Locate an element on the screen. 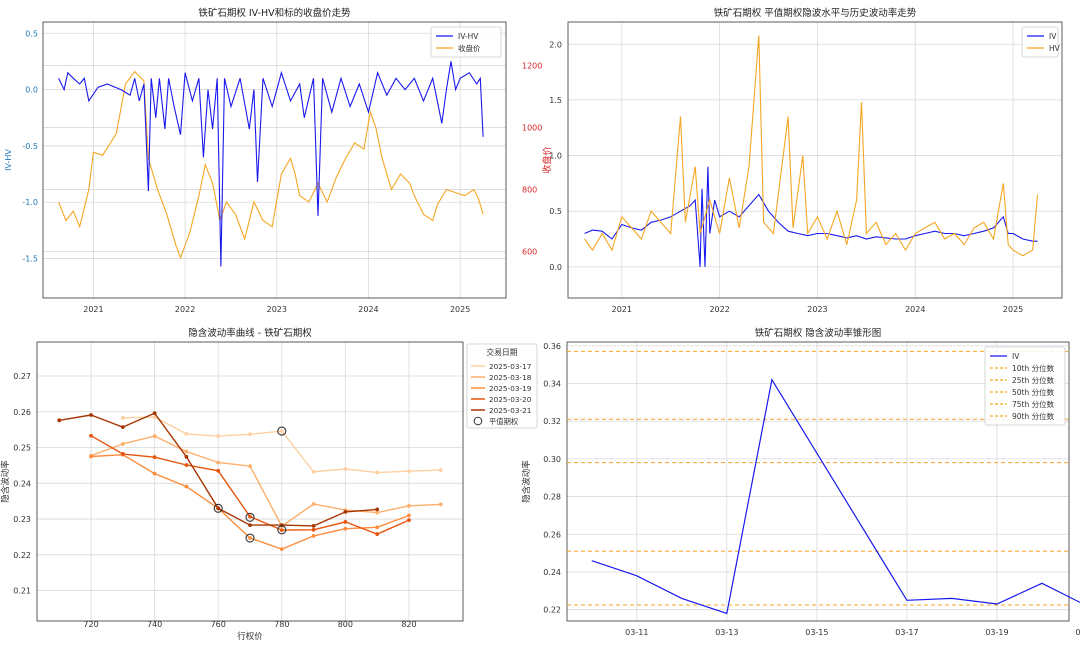 This screenshot has width=1080, height=650. y-tick-label: 0.24 is located at coordinates (552, 572).